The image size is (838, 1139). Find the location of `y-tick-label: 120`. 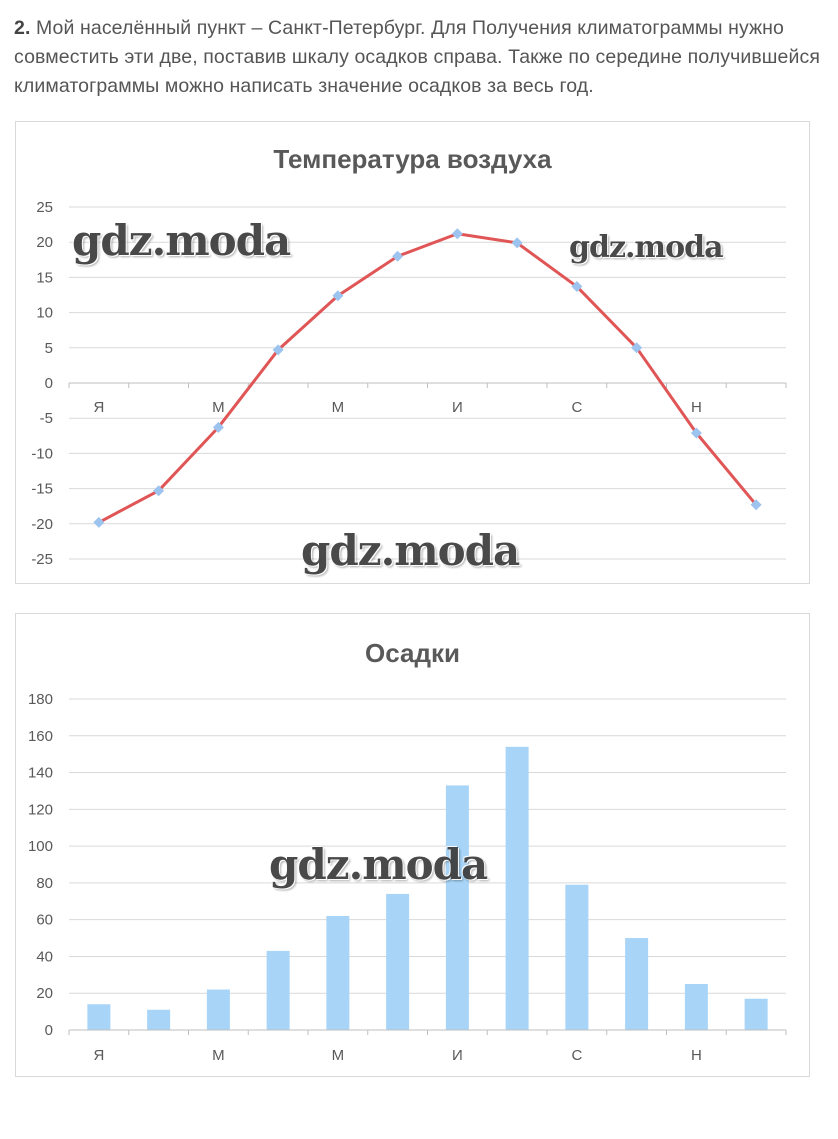

y-tick-label: 120 is located at coordinates (40, 809).